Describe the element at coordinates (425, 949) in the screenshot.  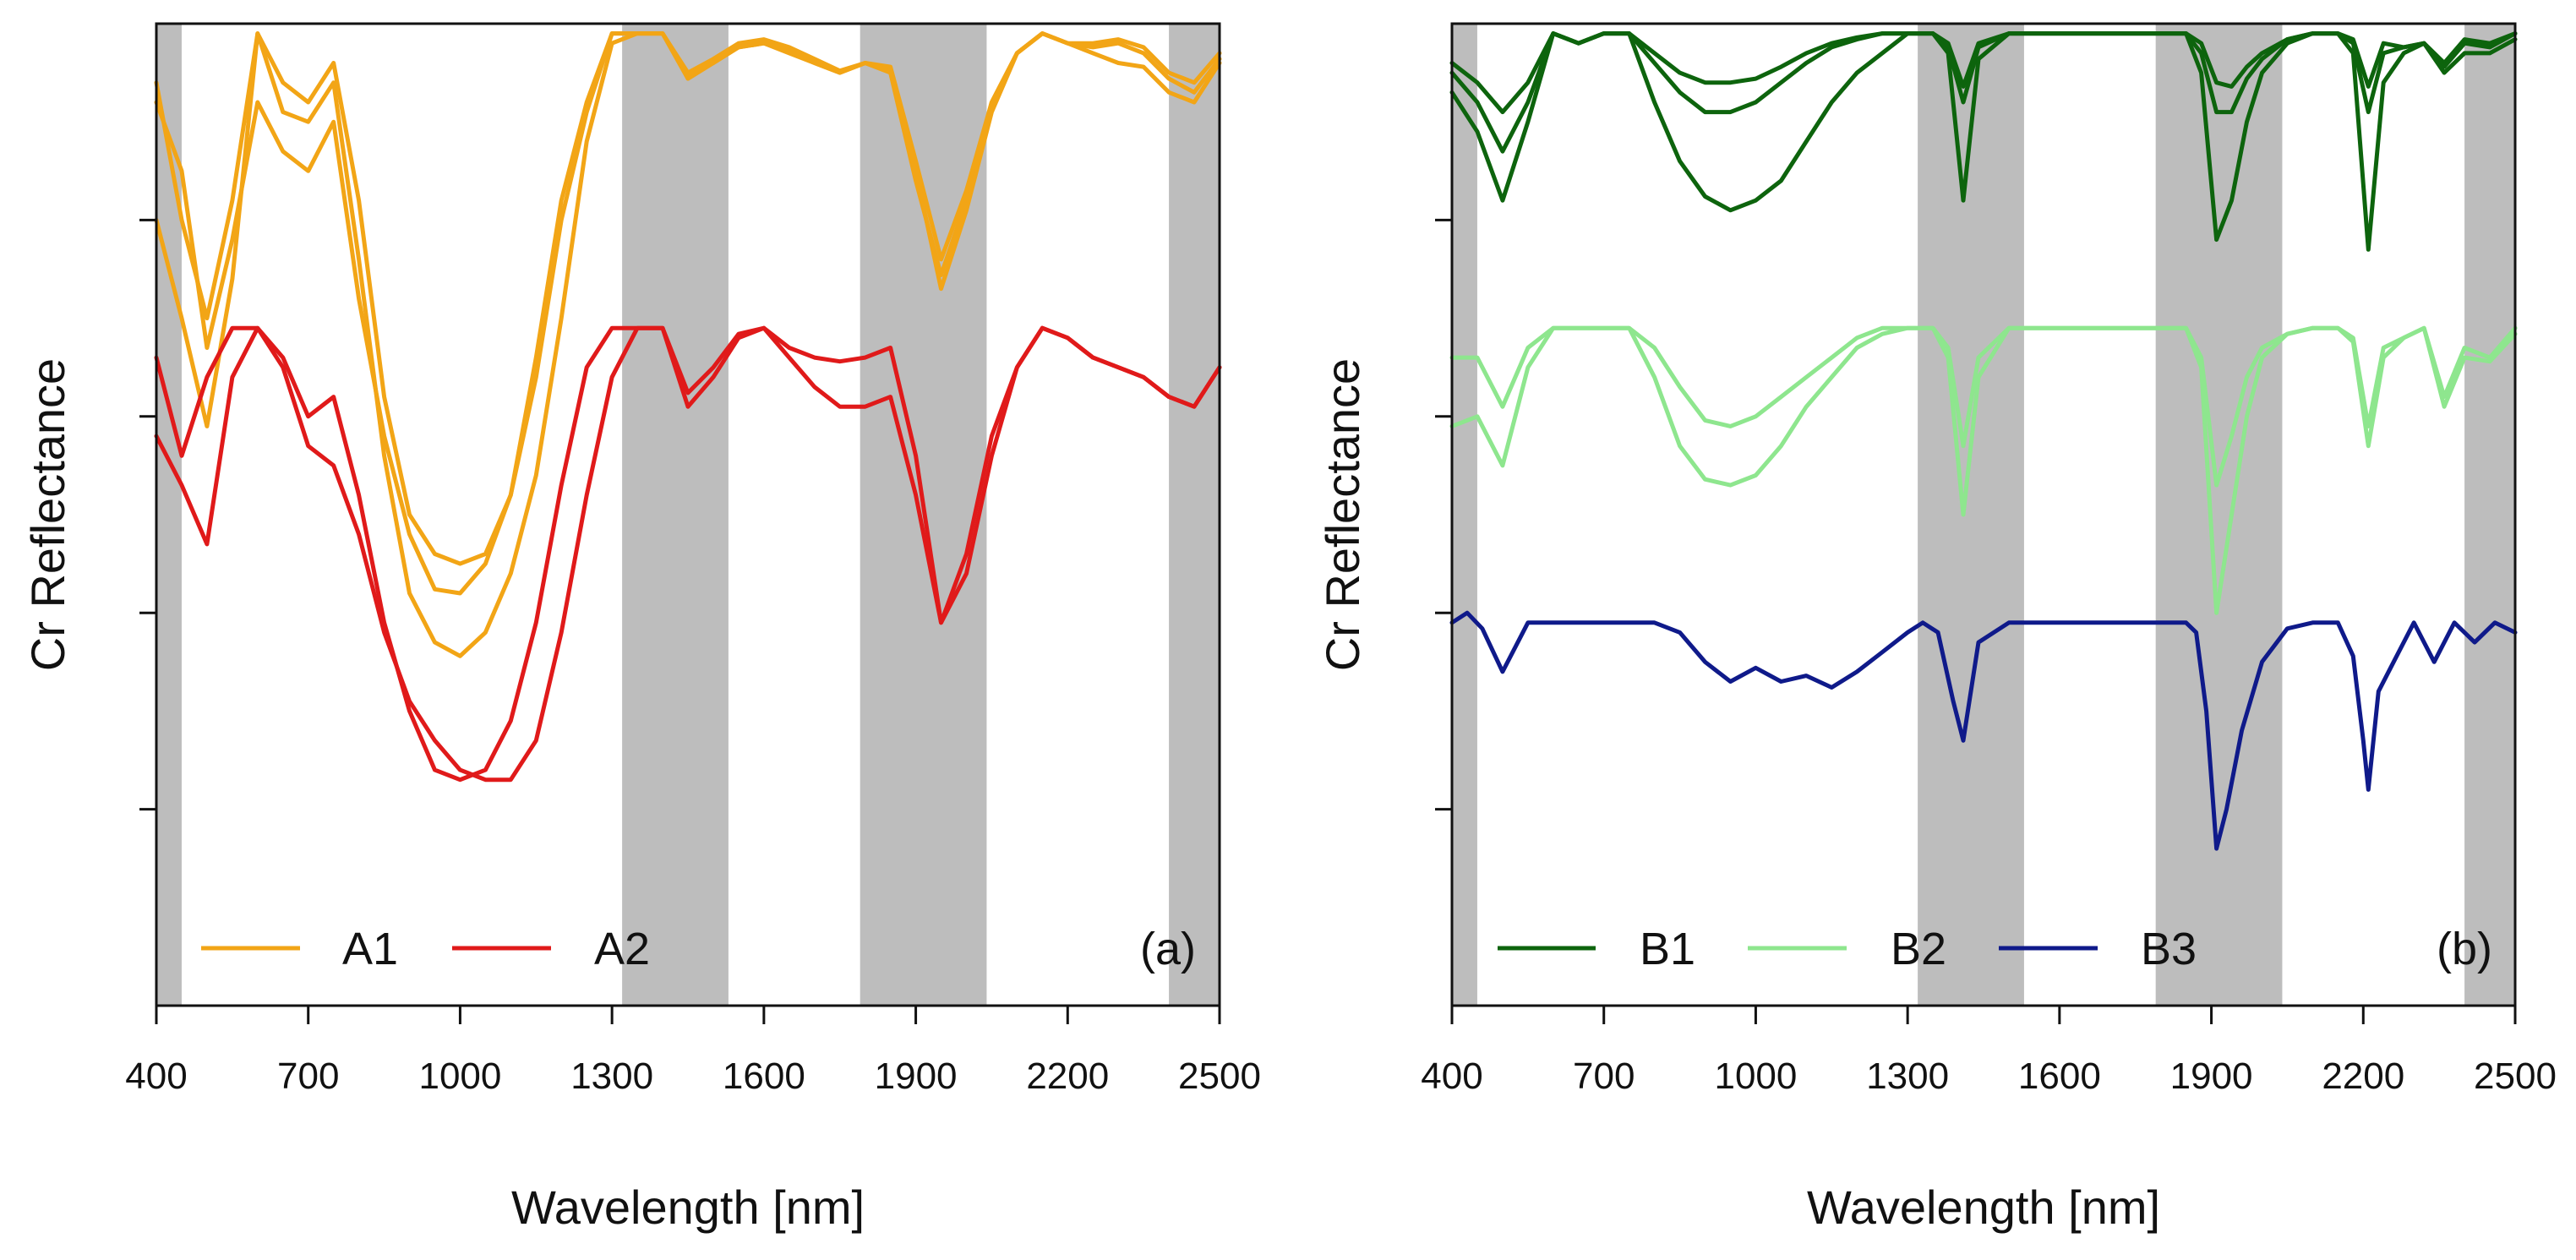
I see `panel-a-legend: A1 A2` at that location.